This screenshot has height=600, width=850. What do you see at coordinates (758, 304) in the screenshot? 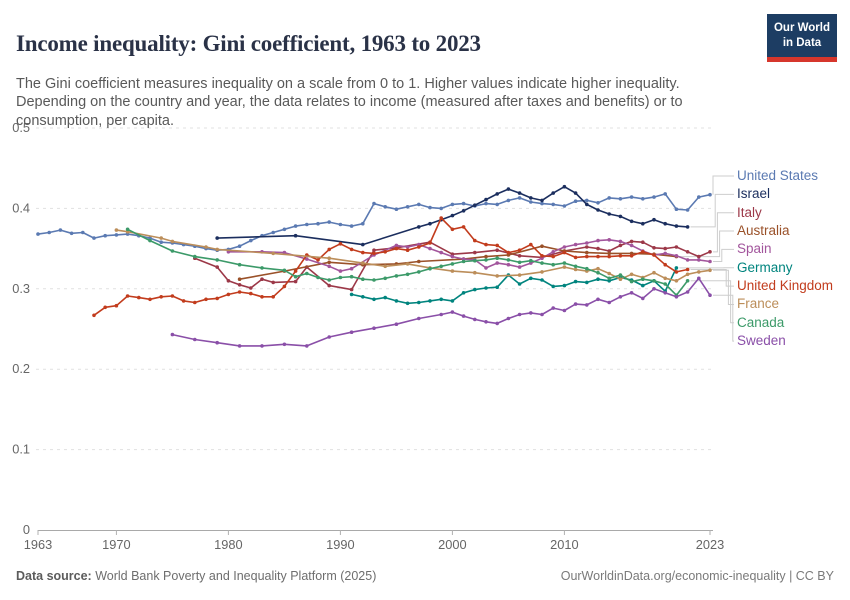
I see `legend-item-france: France` at bounding box center [758, 304].